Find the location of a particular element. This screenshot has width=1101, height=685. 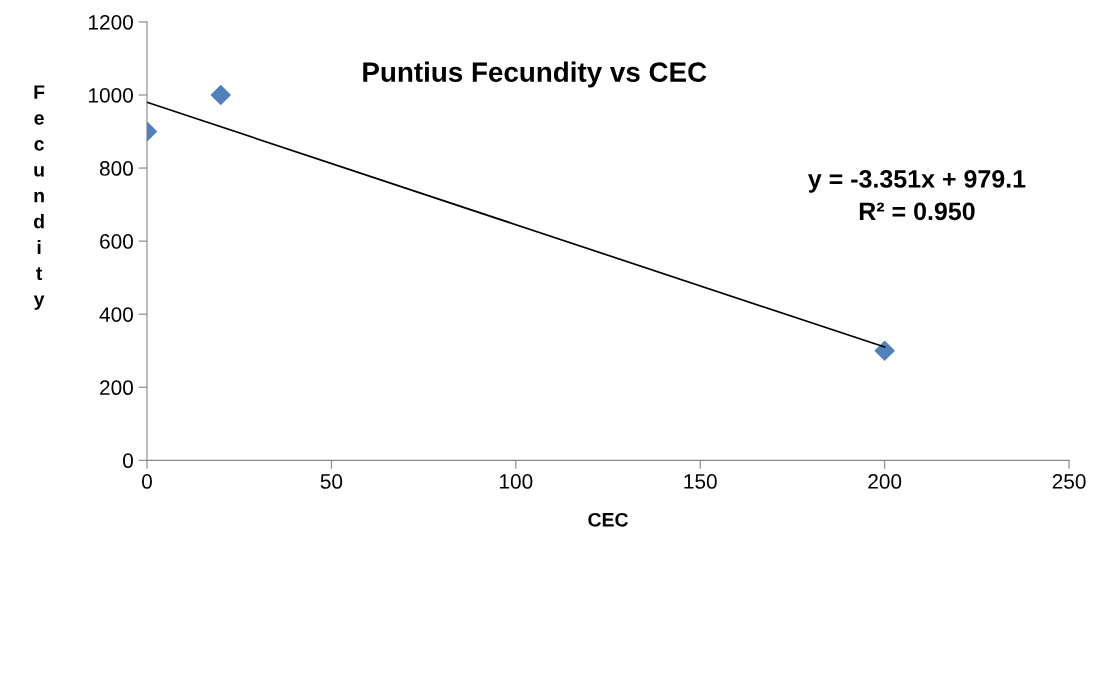

x-tick-label: 0 is located at coordinates (147, 481).